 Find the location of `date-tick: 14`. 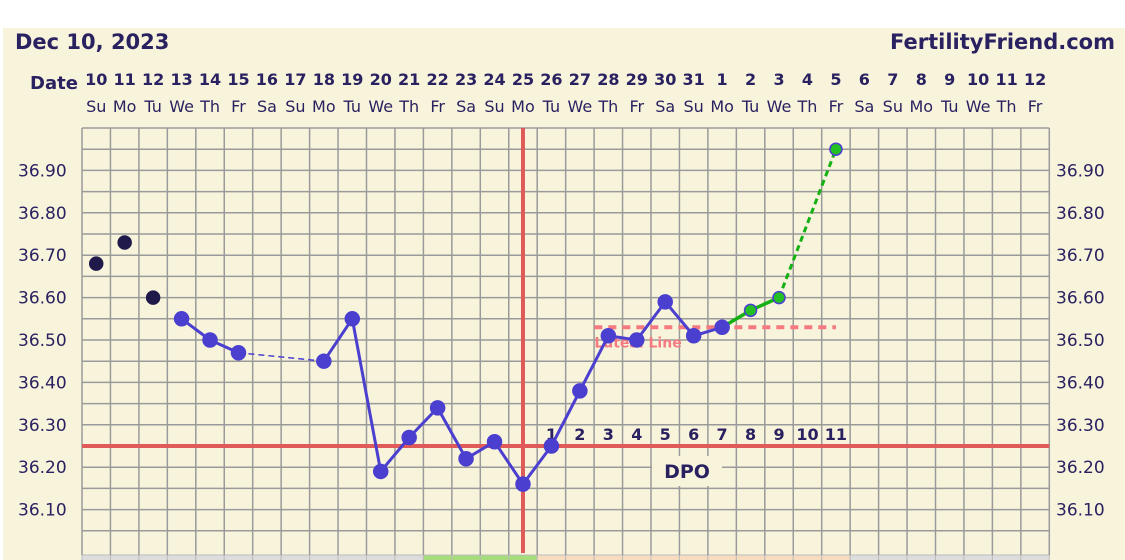

date-tick: 14 is located at coordinates (210, 79).